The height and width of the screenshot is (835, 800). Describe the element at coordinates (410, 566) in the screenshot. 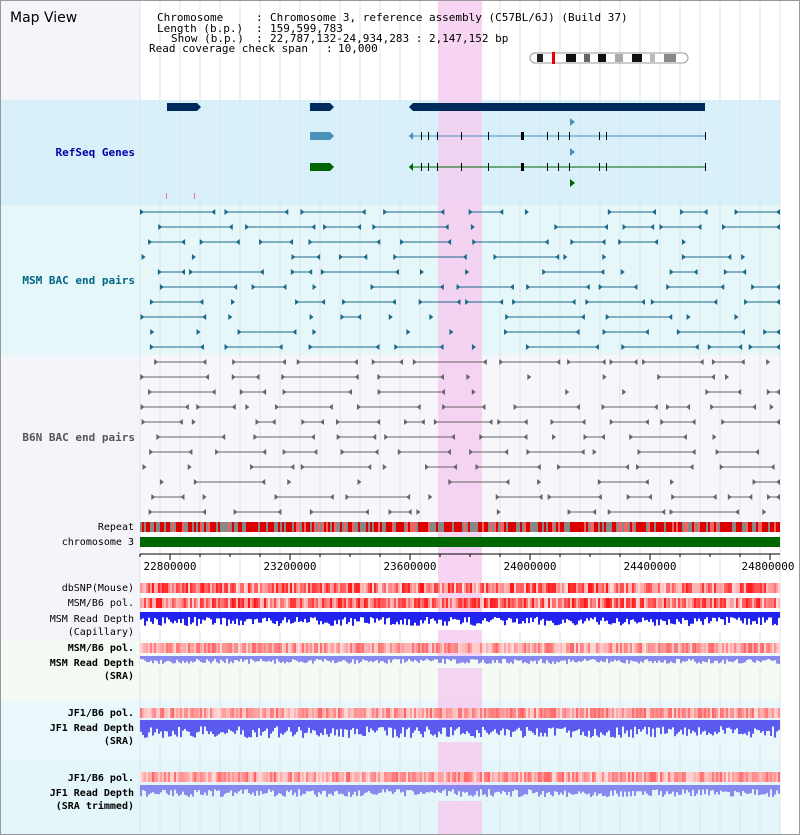

I see `tick-label: 23600000` at that location.